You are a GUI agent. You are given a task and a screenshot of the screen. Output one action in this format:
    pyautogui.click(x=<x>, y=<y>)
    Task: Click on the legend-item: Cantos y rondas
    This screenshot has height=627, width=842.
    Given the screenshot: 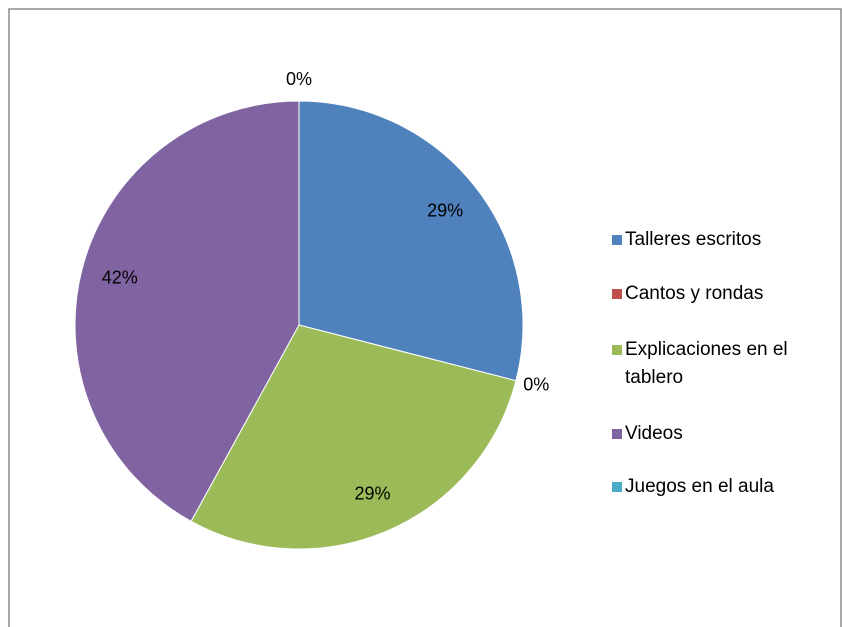 What is the action you would take?
    pyautogui.click(x=723, y=294)
    